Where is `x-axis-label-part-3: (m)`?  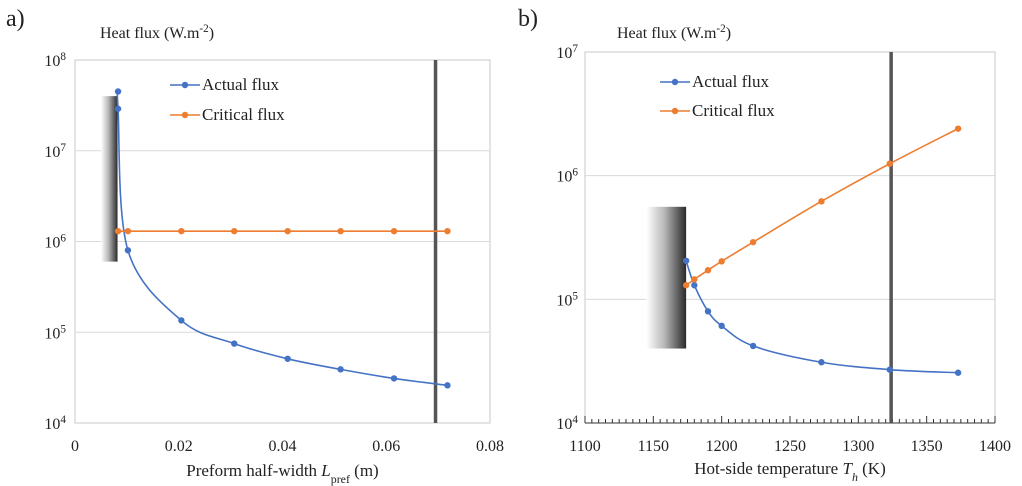 x-axis-label-part-3: (m) is located at coordinates (364, 470).